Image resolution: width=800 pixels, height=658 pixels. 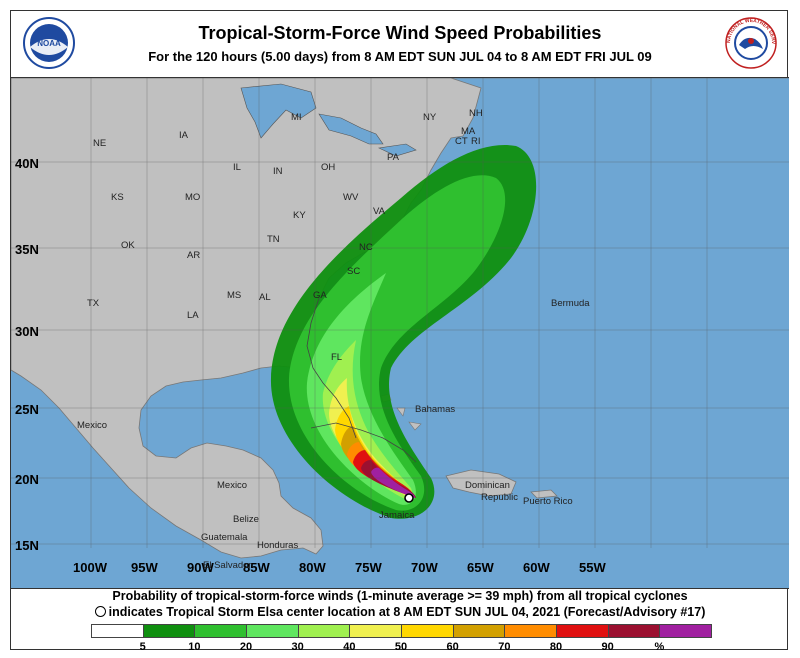 What do you see at coordinates (504, 647) in the screenshot?
I see `legend-label: 70` at bounding box center [504, 647].